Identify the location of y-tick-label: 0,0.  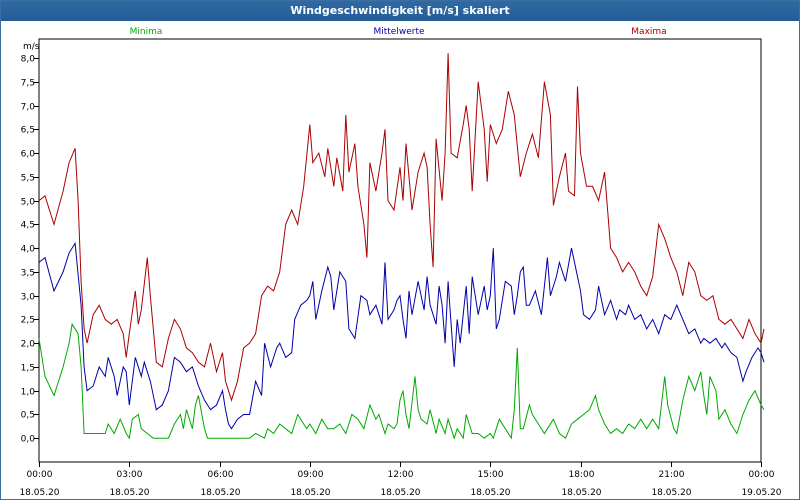
(28, 440).